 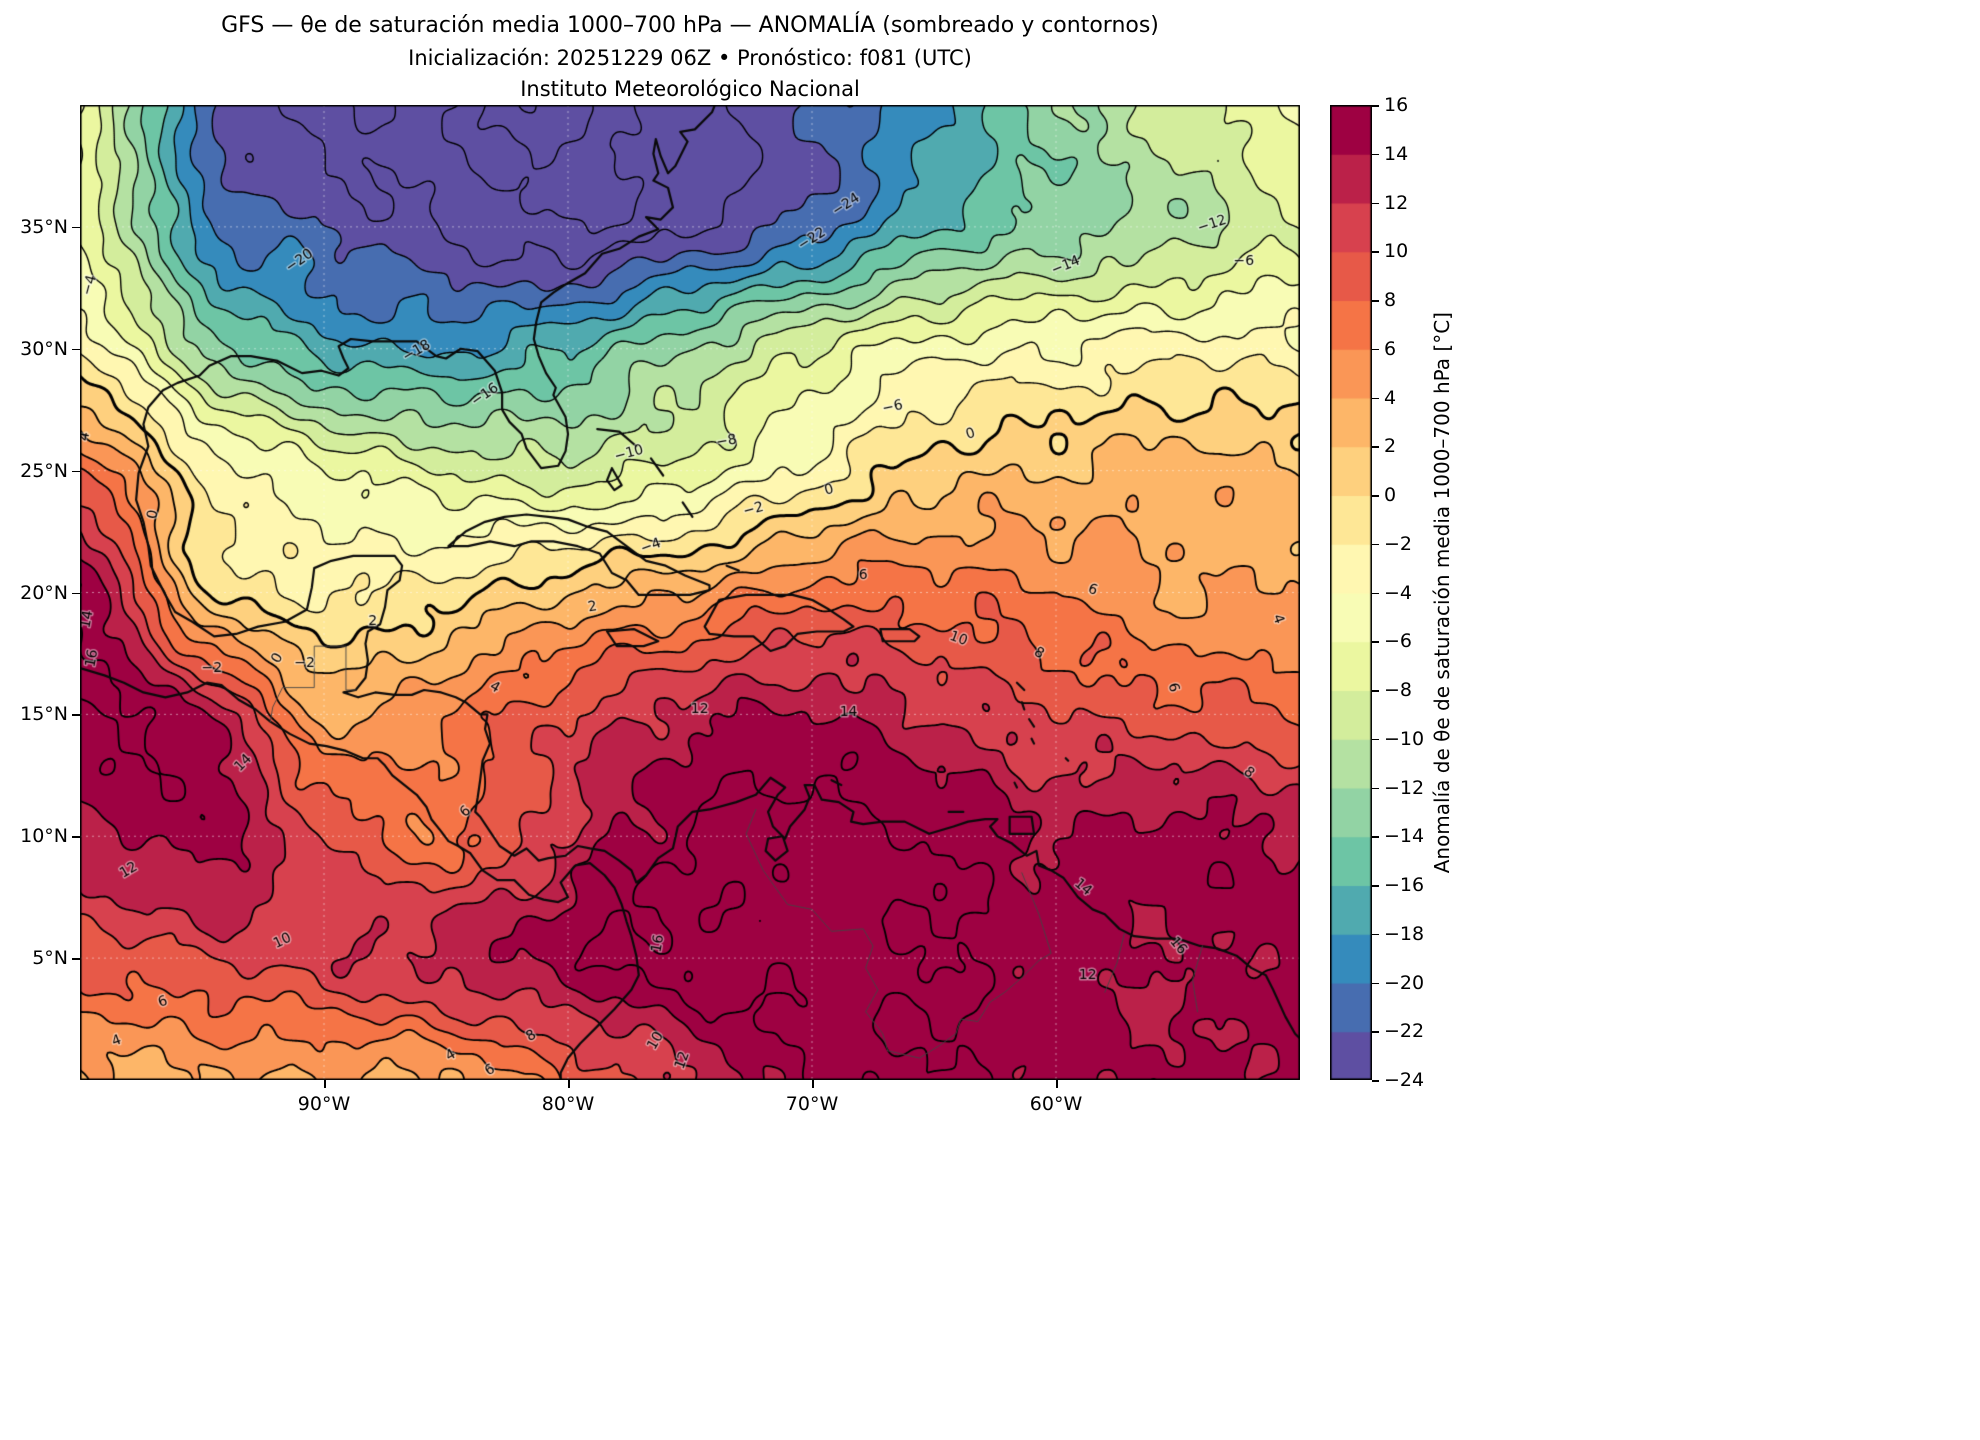 What do you see at coordinates (1396, 153) in the screenshot?
I see `colorbar-tick-label: 14` at bounding box center [1396, 153].